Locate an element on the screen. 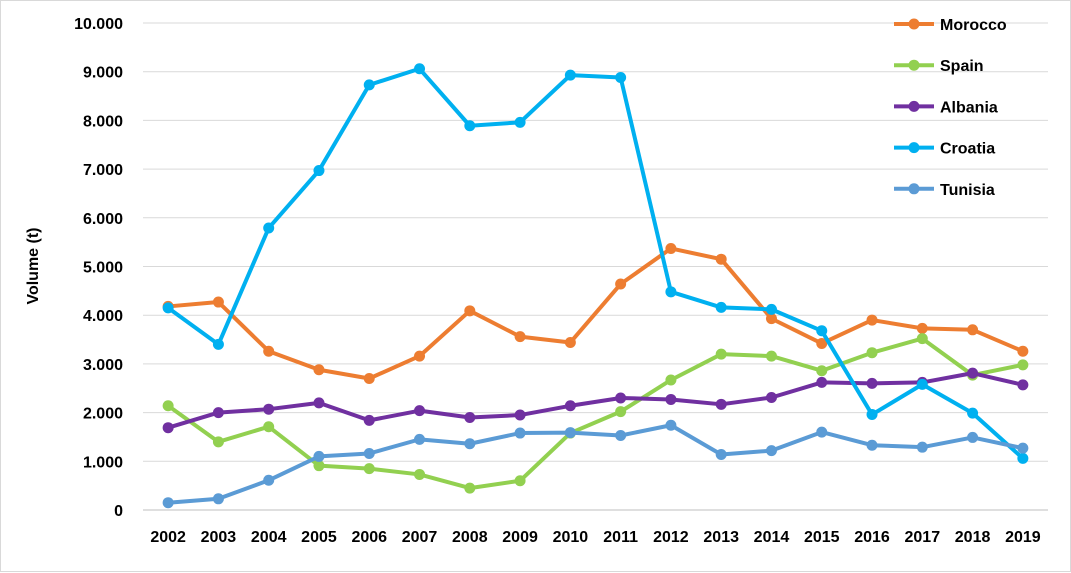 The width and height of the screenshot is (1071, 573). y-tick-label: 9.000 is located at coordinates (103, 73).